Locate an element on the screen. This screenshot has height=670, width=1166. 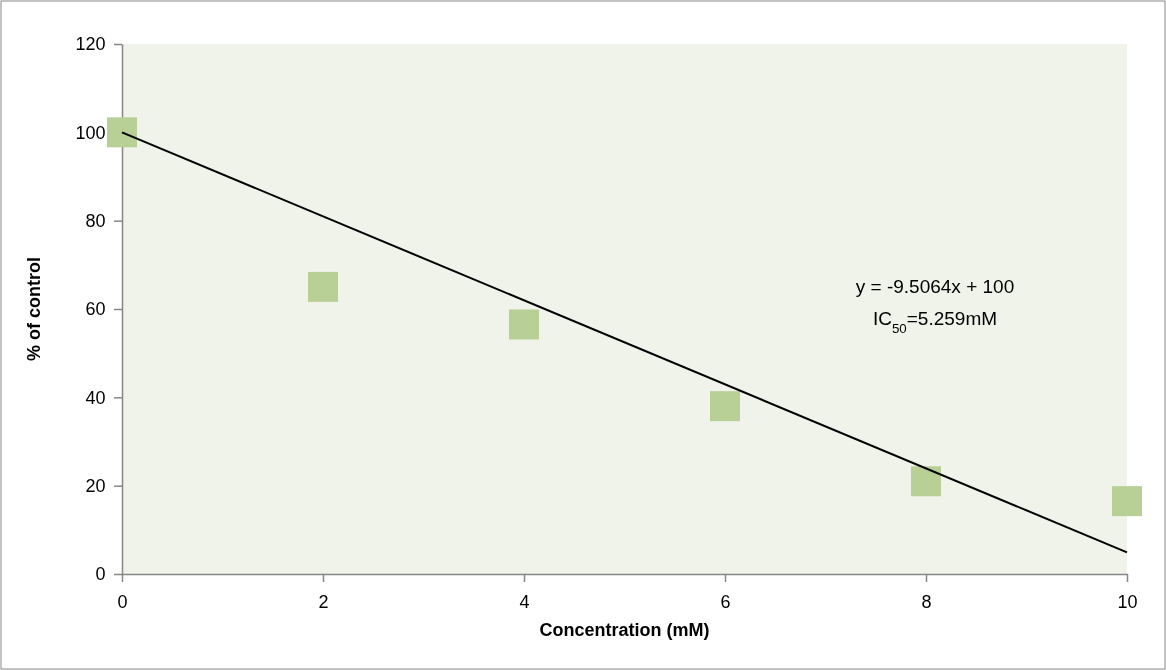
x-tick-label: 4 is located at coordinates (524, 602).